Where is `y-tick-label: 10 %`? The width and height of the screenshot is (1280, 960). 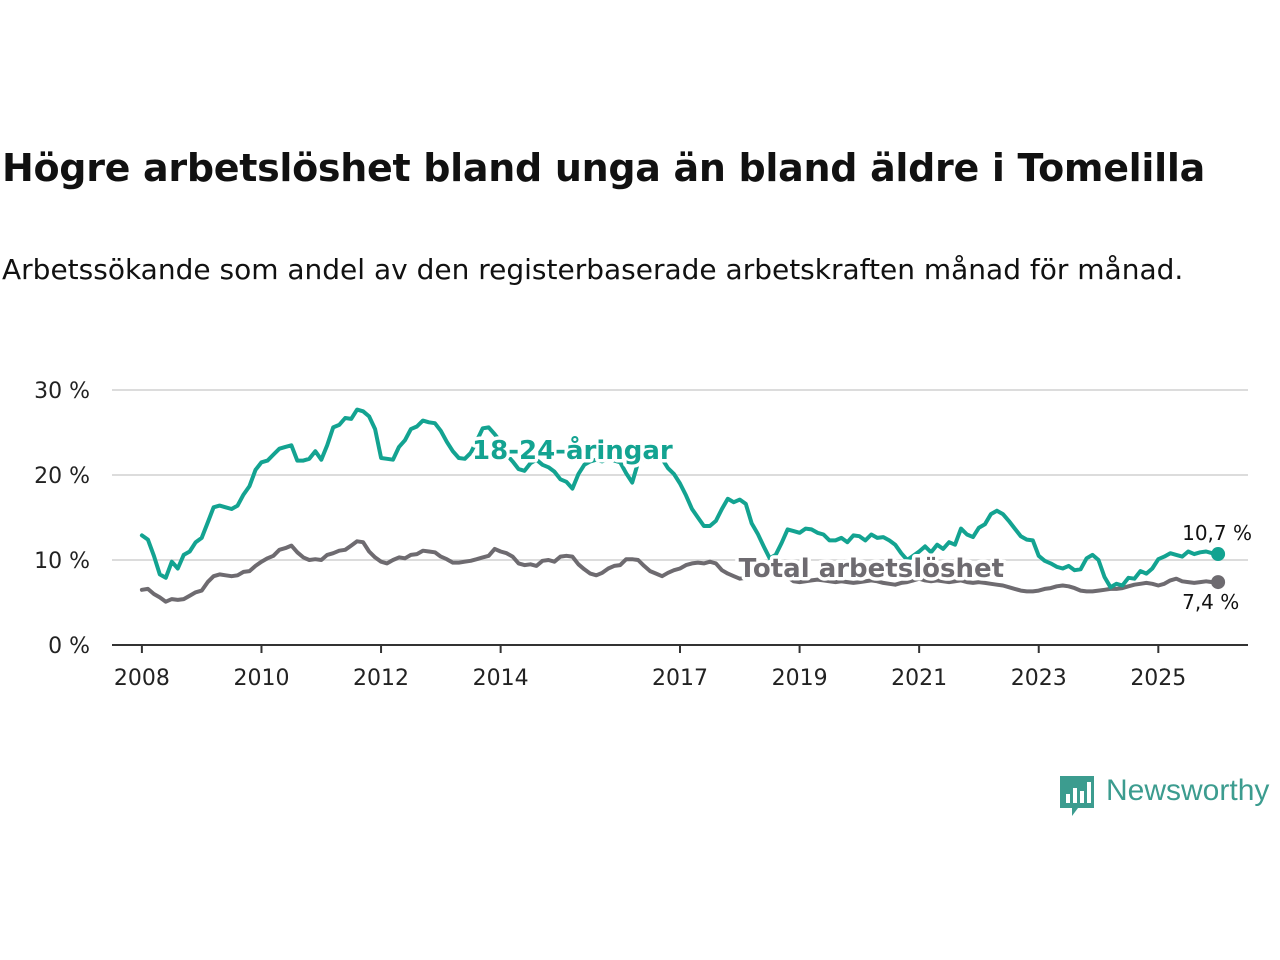
y-tick-label: 10 % is located at coordinates (62, 561).